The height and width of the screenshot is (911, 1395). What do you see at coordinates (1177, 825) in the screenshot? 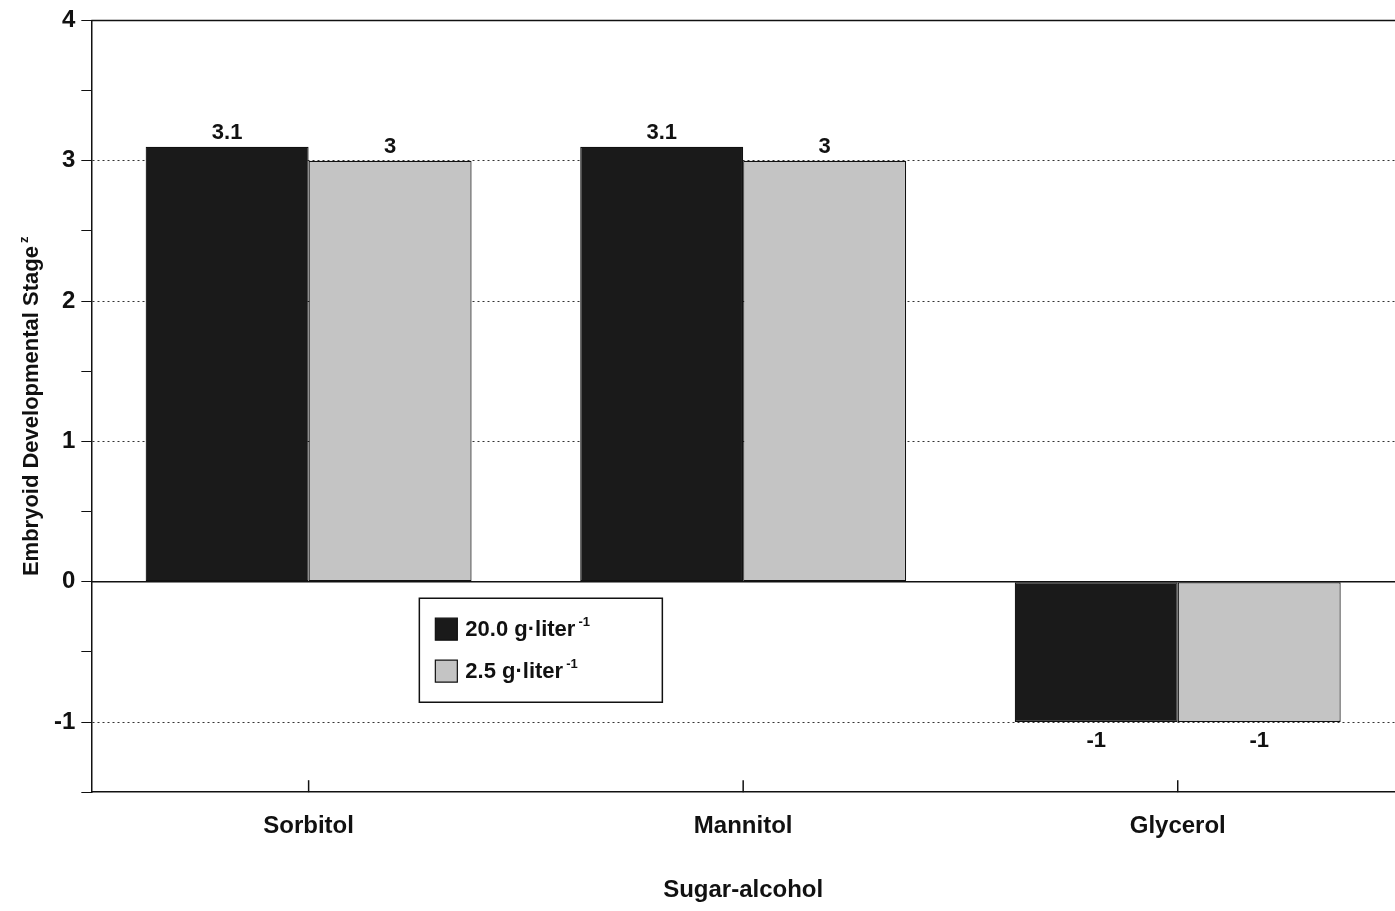
I see `x-tick-label: Glycerol` at bounding box center [1177, 825].